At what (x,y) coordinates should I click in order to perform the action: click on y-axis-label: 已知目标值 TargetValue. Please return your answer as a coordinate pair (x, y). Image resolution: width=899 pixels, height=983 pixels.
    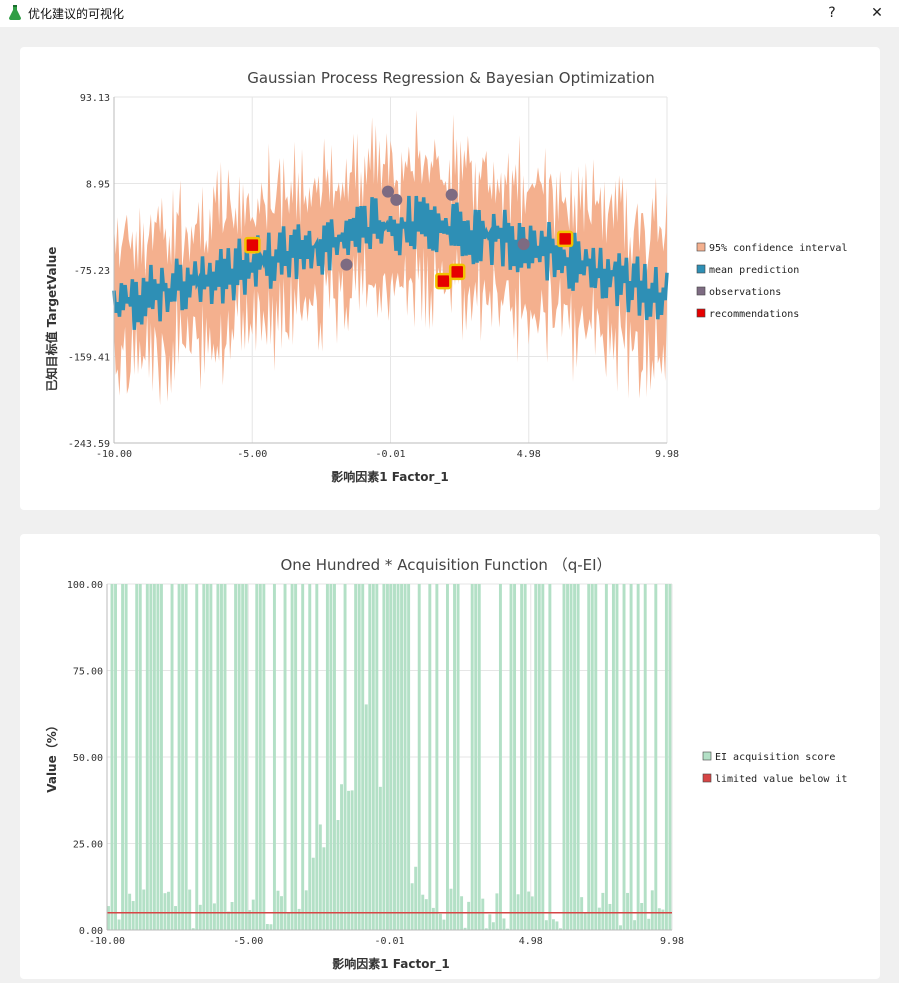
    Looking at the image, I should click on (51, 319).